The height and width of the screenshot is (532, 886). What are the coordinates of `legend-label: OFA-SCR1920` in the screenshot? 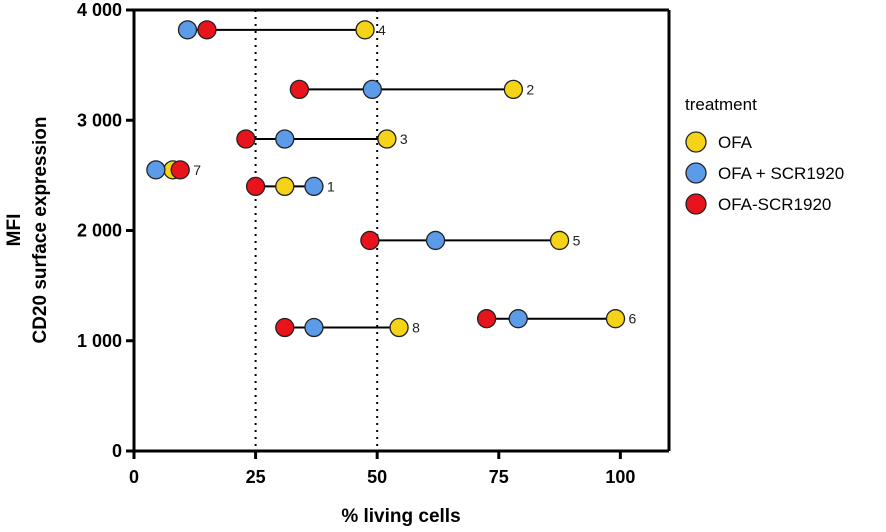 It's located at (774, 204).